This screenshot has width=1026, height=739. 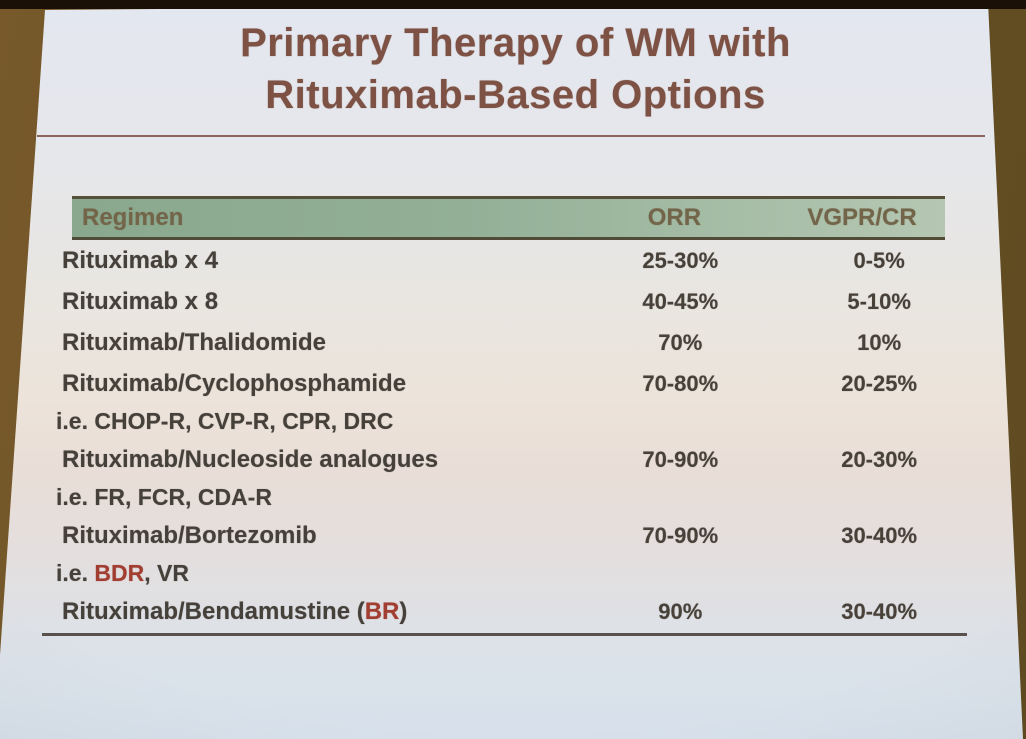 I want to click on regimen-cell: Rituximab x 8, so click(x=305, y=302).